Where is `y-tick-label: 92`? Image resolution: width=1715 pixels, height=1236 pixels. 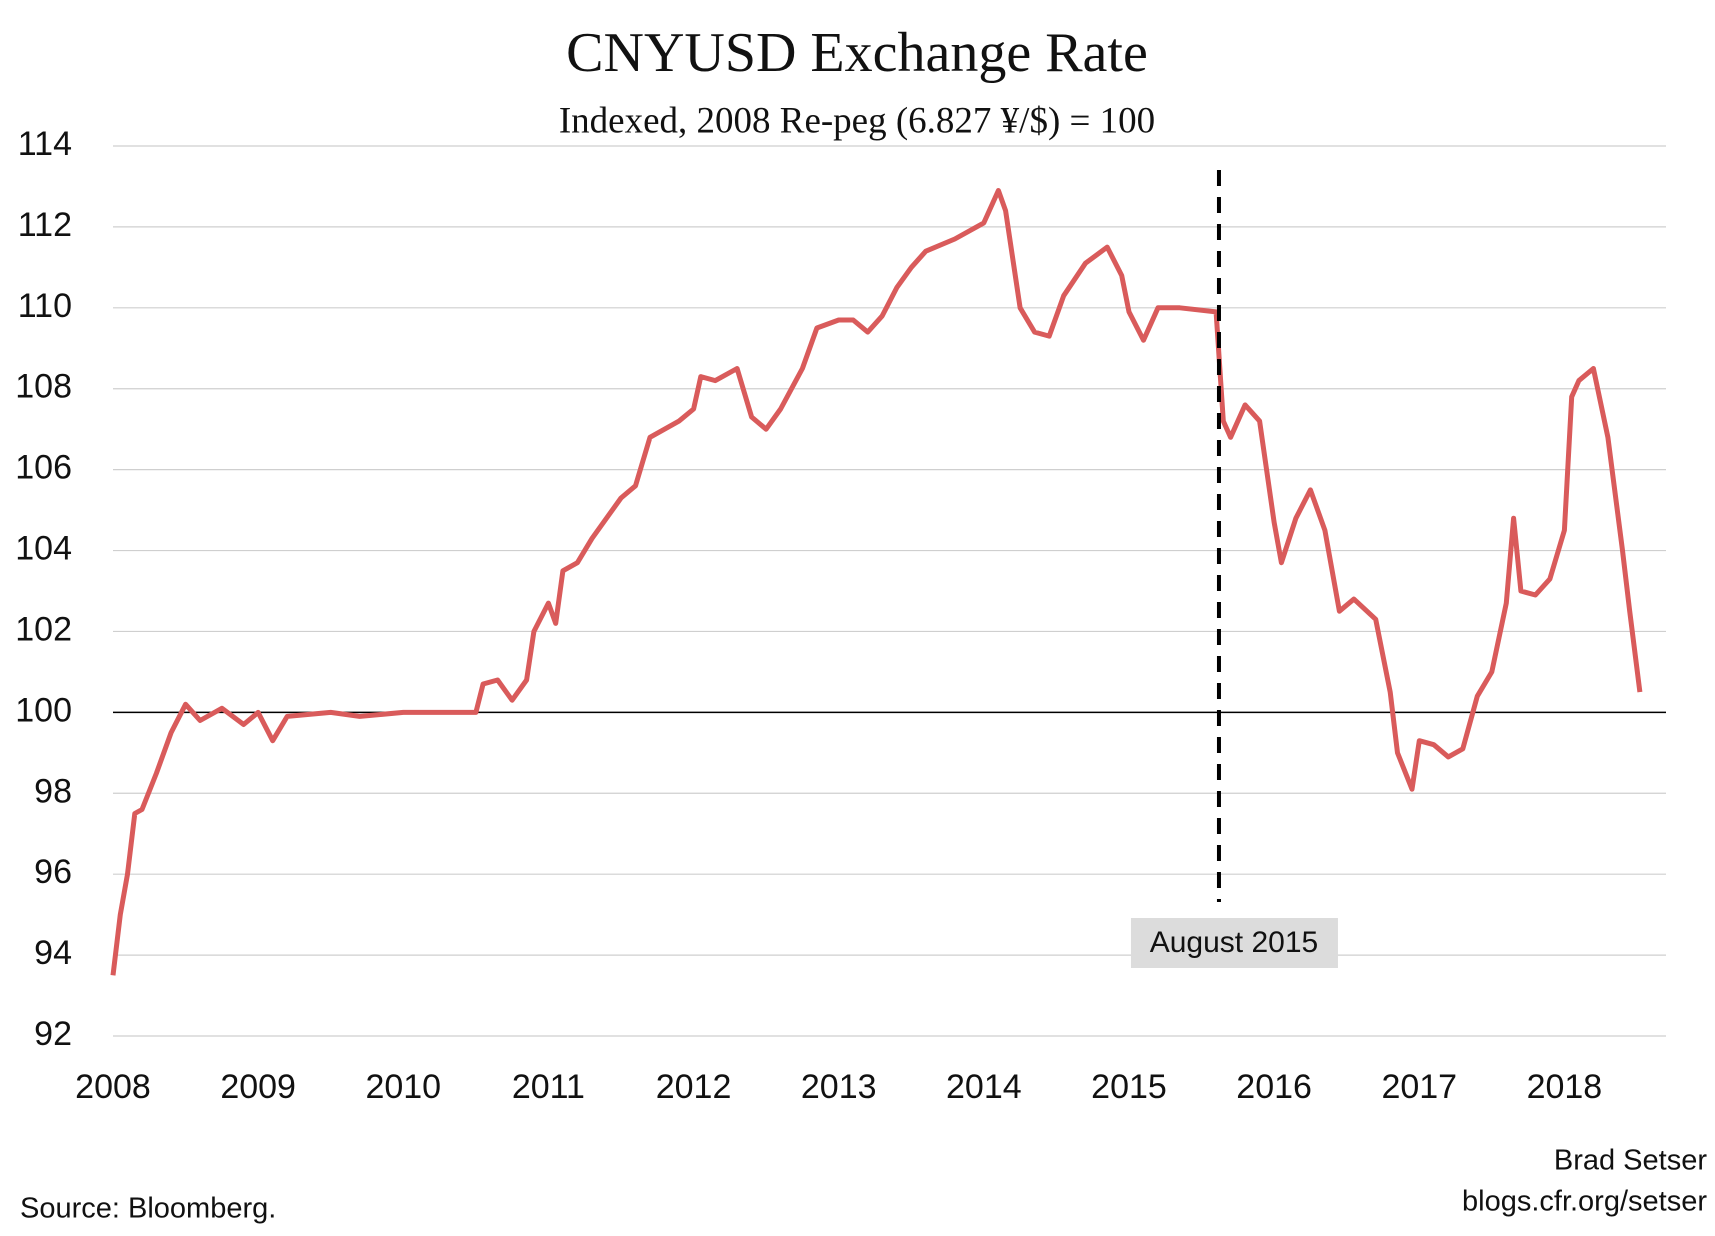 y-tick-label: 92 is located at coordinates (53, 1034).